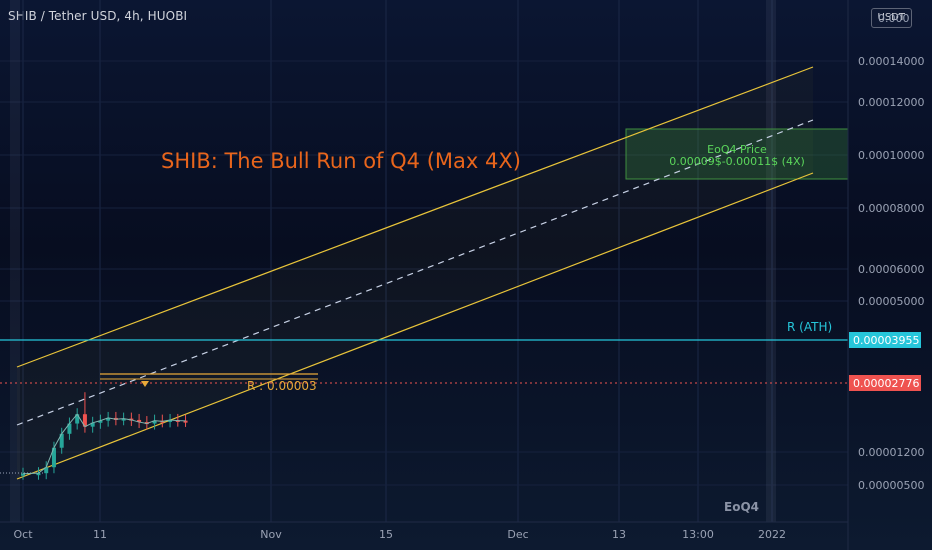 This screenshot has width=932, height=550. I want to click on ath-label: R (ATH), so click(809, 327).